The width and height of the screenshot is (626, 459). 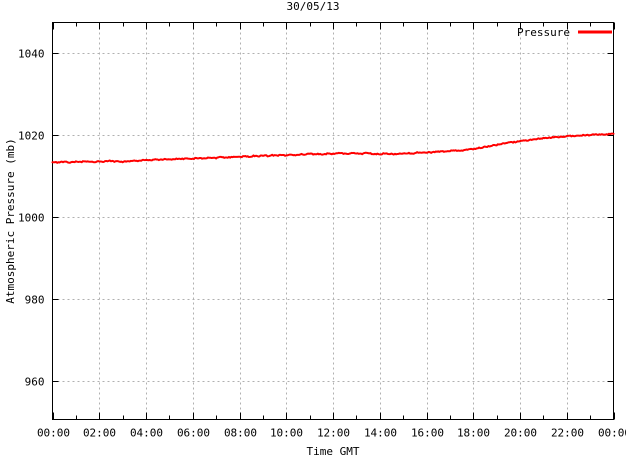 I want to click on x-tick-label: 20:00, so click(x=520, y=433).